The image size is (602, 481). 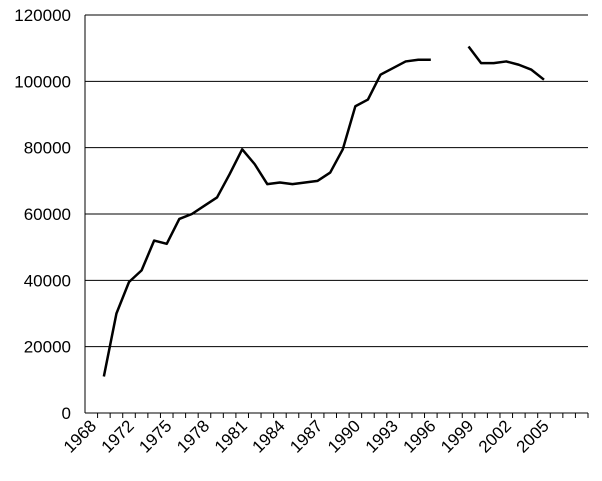 I want to click on x-tick-label: 2005, so click(x=533, y=436).